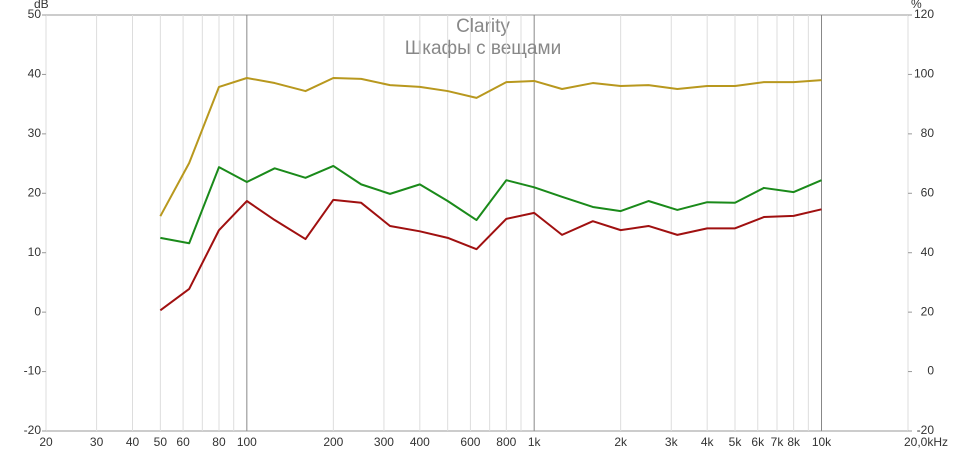  What do you see at coordinates (35, 192) in the screenshot?
I see `y-tick-label: 20` at bounding box center [35, 192].